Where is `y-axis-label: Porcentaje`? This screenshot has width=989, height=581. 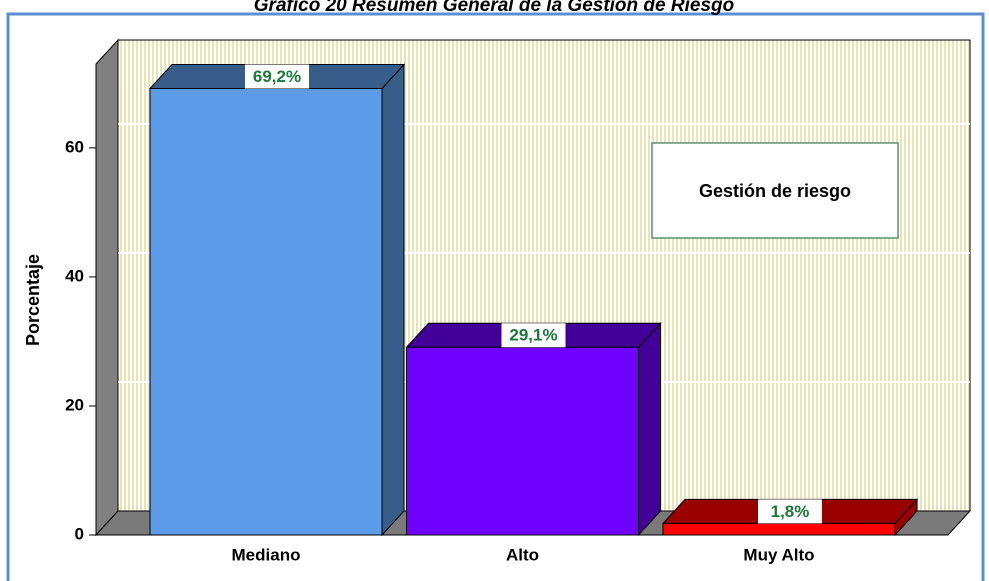
y-axis-label: Porcentaje is located at coordinates (33, 300).